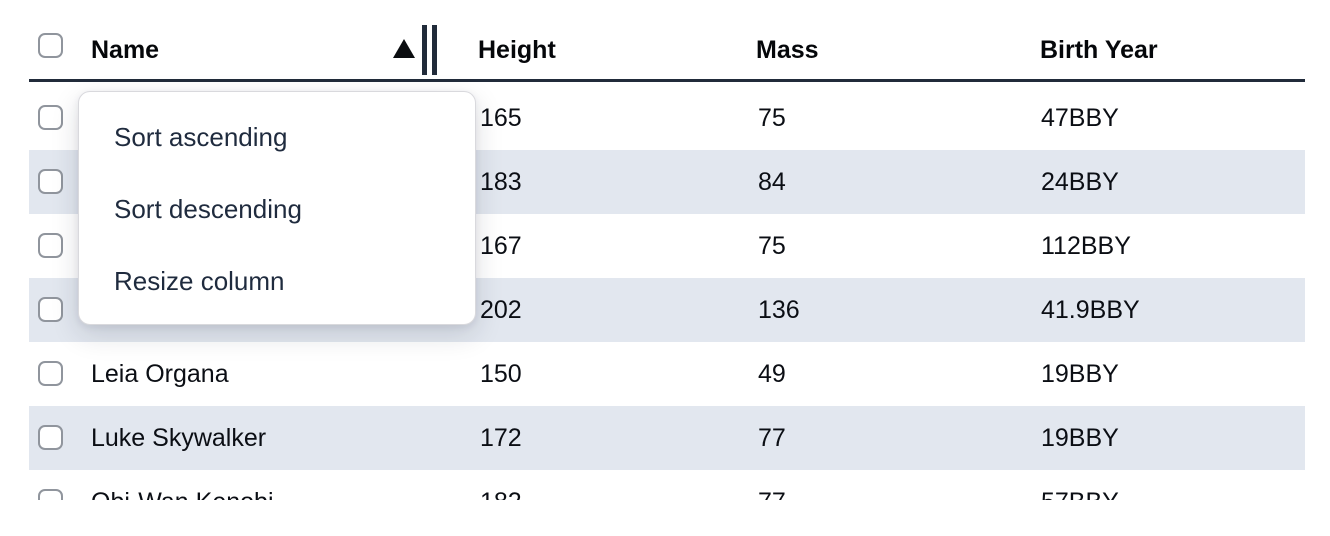 This screenshot has width=1330, height=536. I want to click on select-all-checkbox, so click(50, 45).